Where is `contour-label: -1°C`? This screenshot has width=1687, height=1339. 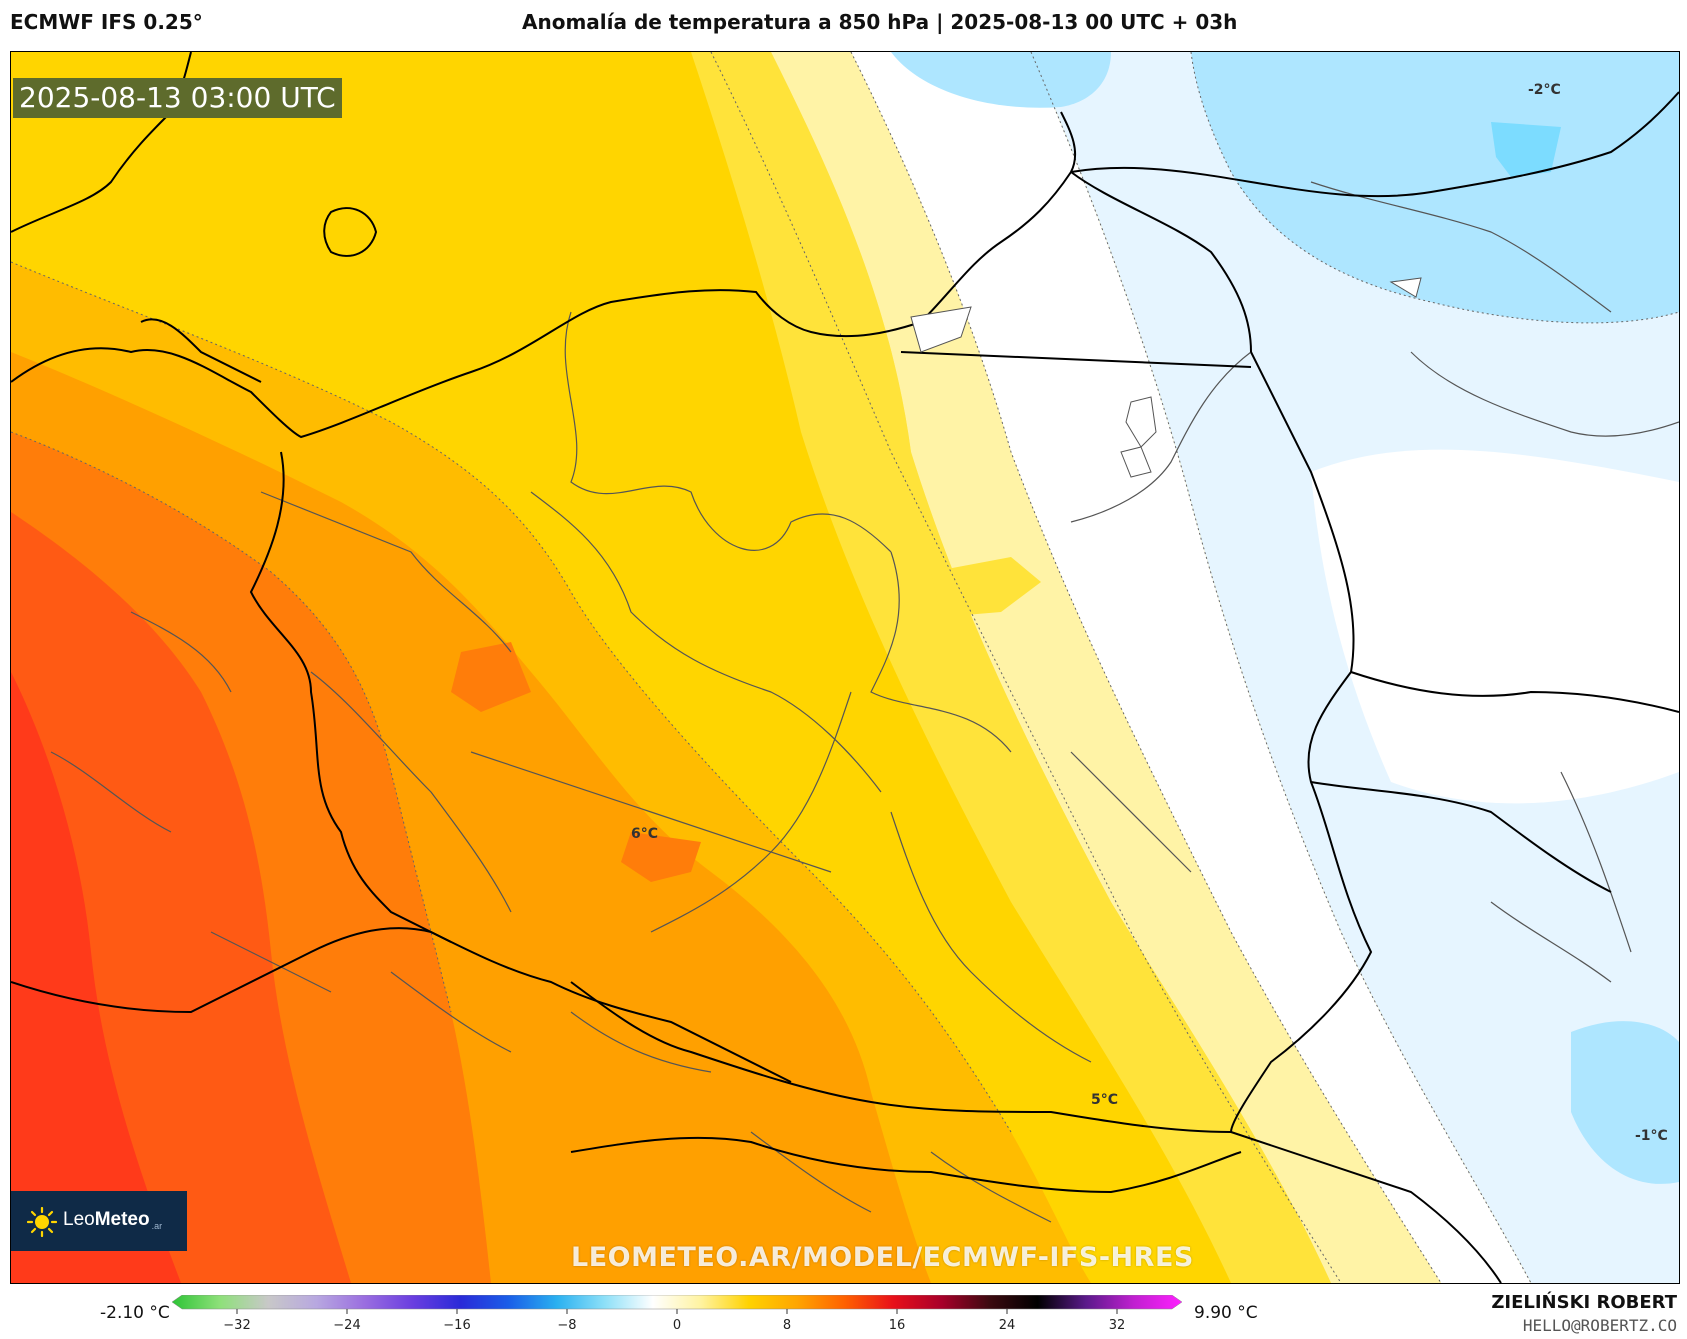
contour-label: -1°C is located at coordinates (1651, 1136).